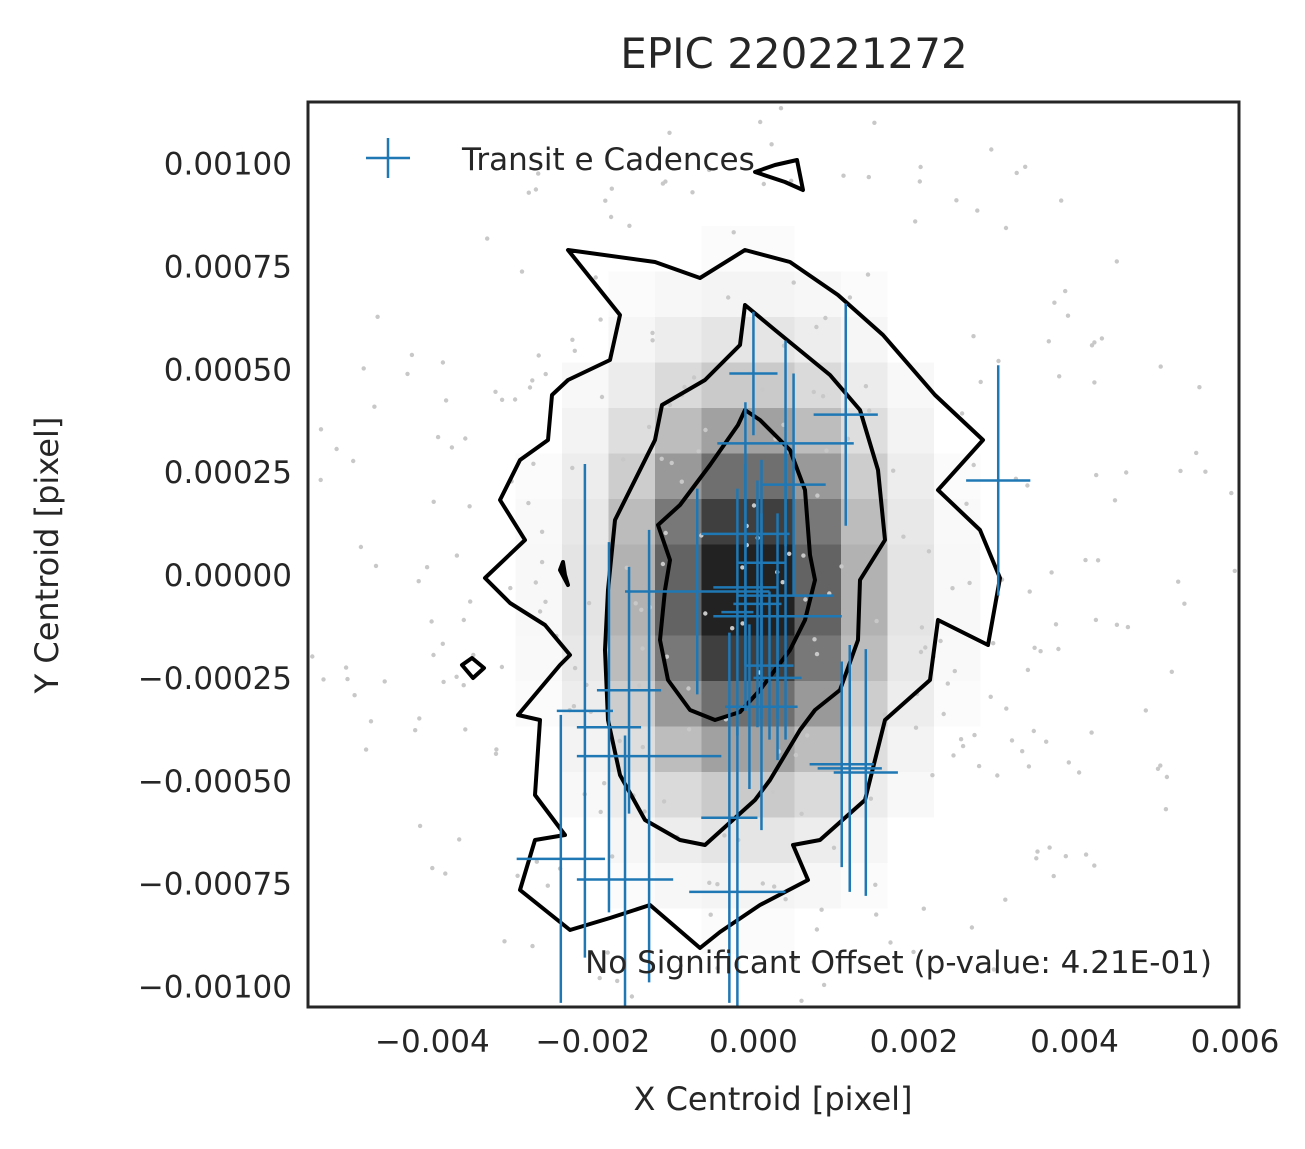 The image size is (1305, 1149). Describe the element at coordinates (564, 573) in the screenshot. I see `contour-island-left1` at that location.